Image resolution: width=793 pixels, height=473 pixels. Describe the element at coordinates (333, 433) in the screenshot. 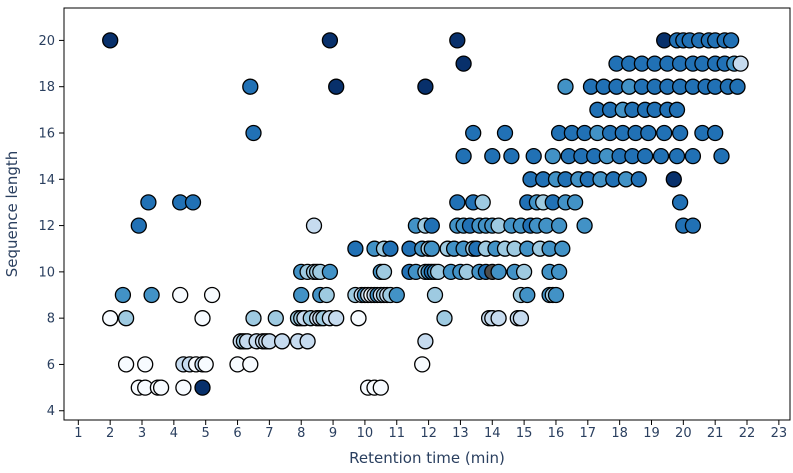

I see `x-tick-label: 9` at that location.